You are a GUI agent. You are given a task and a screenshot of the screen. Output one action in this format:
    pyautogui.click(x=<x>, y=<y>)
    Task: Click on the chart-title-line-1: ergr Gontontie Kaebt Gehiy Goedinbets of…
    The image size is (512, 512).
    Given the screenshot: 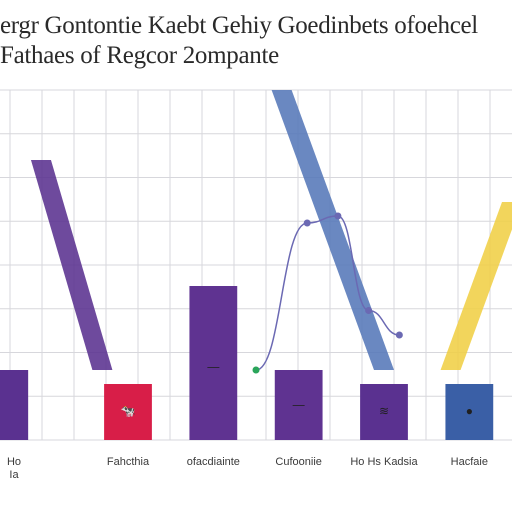 What is the action you would take?
    pyautogui.click(x=239, y=25)
    